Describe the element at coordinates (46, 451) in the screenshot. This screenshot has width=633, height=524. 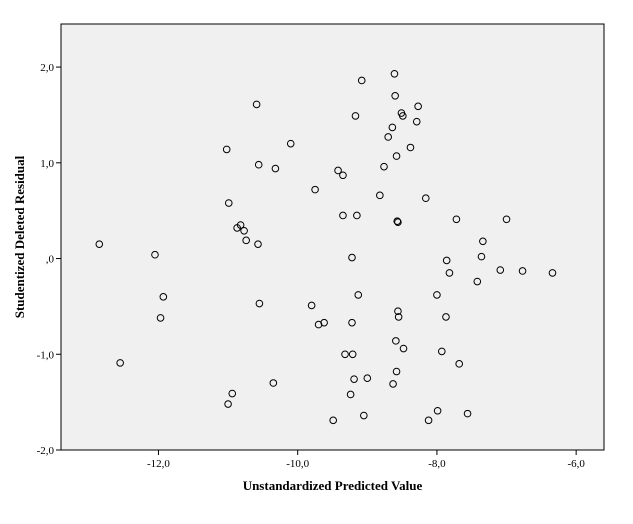
I see `y-tick-label: -2,0` at that location.